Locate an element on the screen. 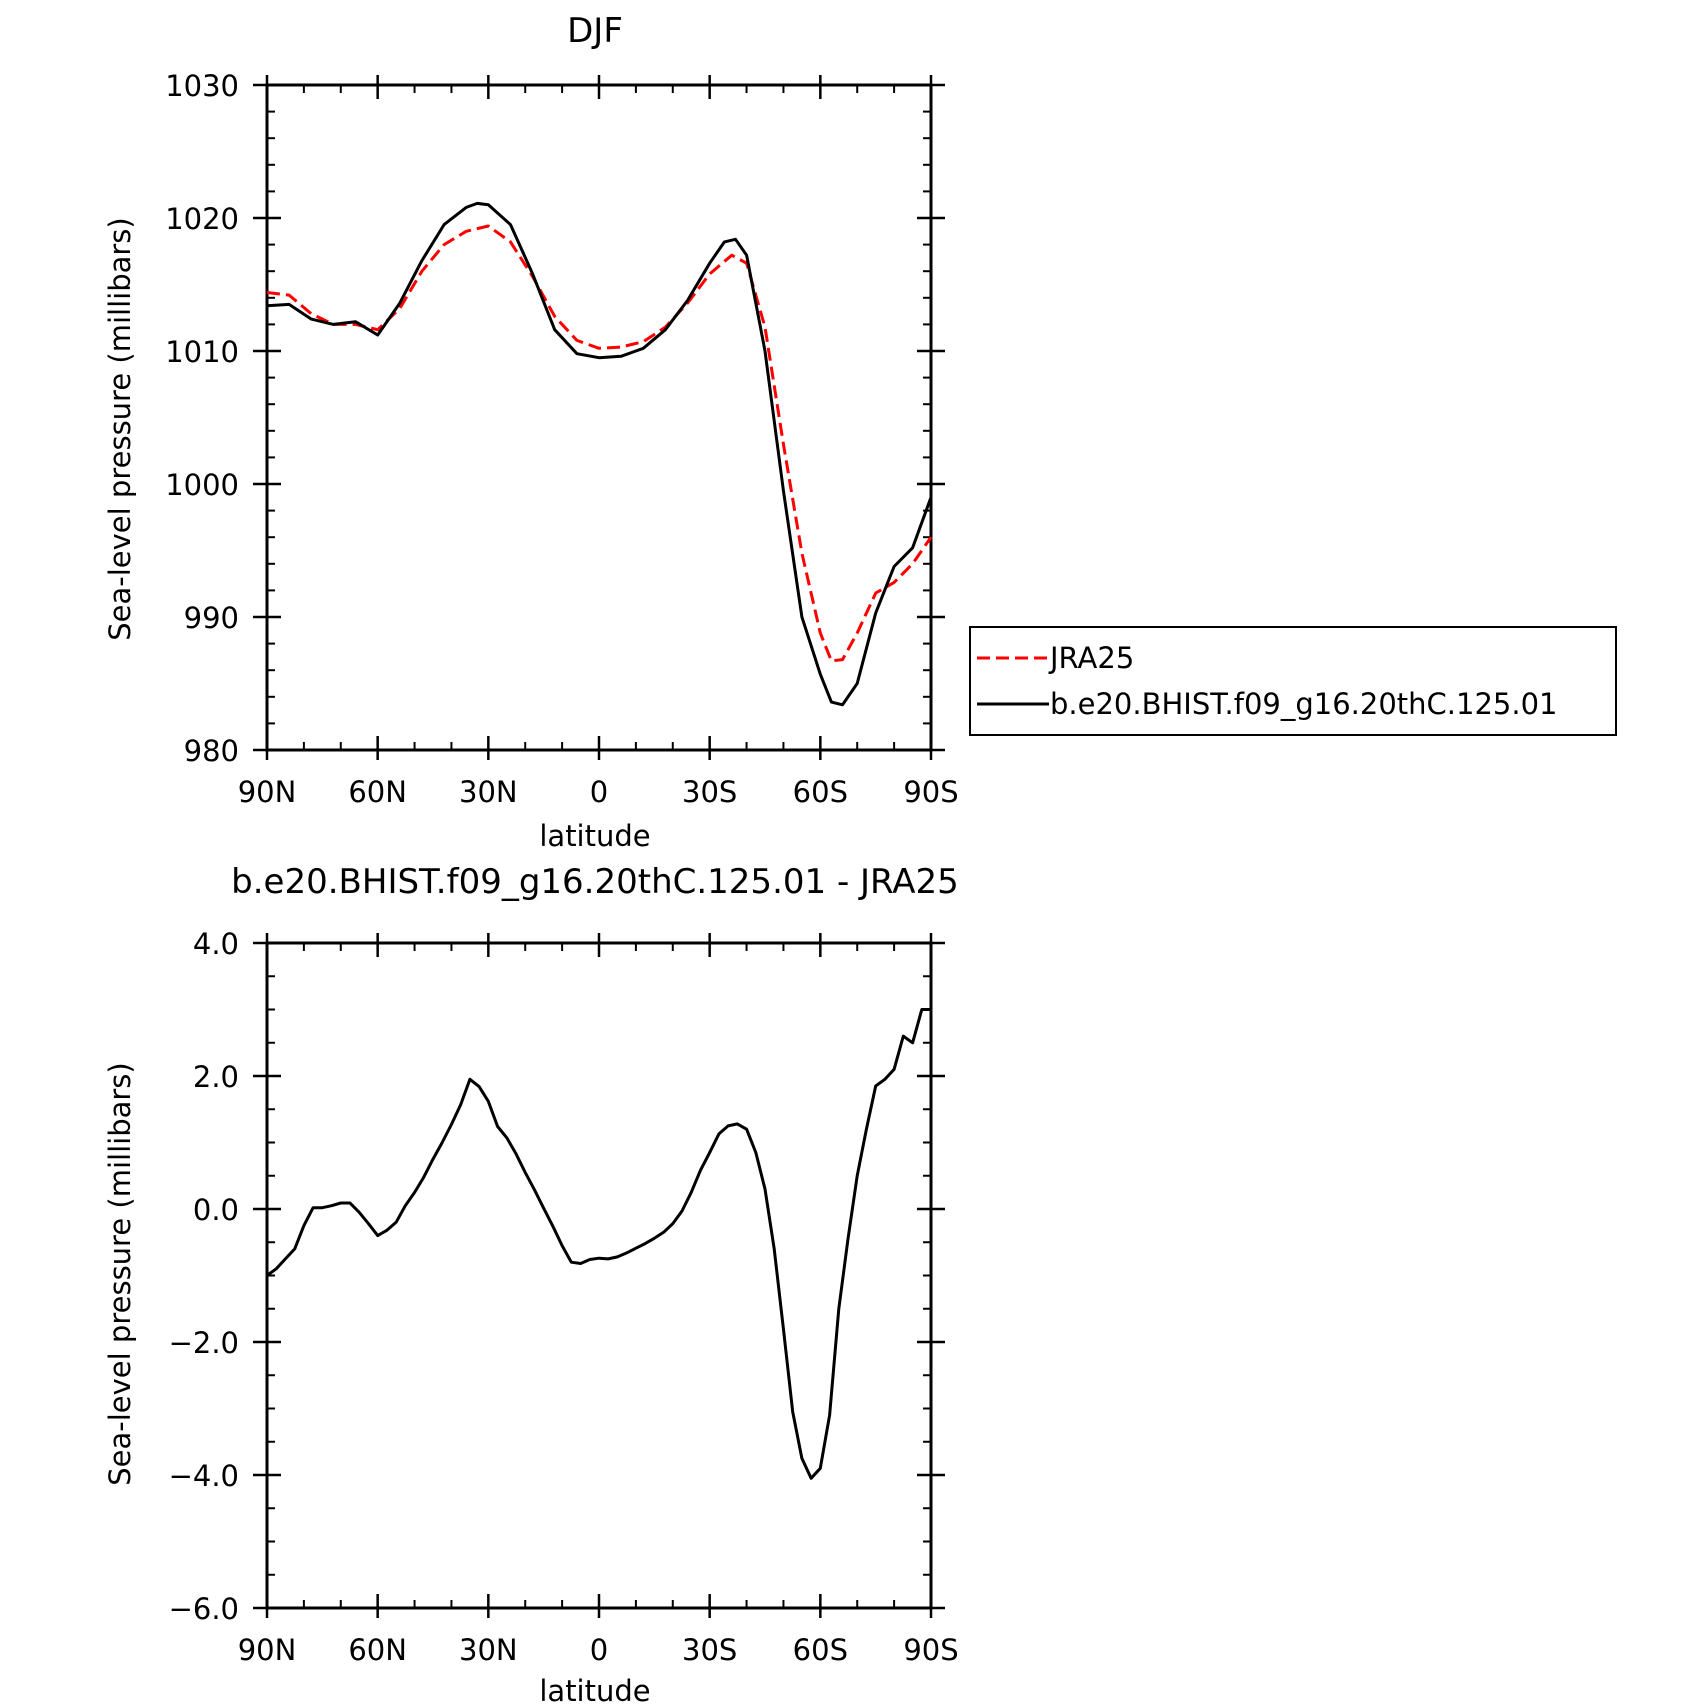 The height and width of the screenshot is (1708, 1708). top-y-tick-label: 1030 is located at coordinates (202, 86).